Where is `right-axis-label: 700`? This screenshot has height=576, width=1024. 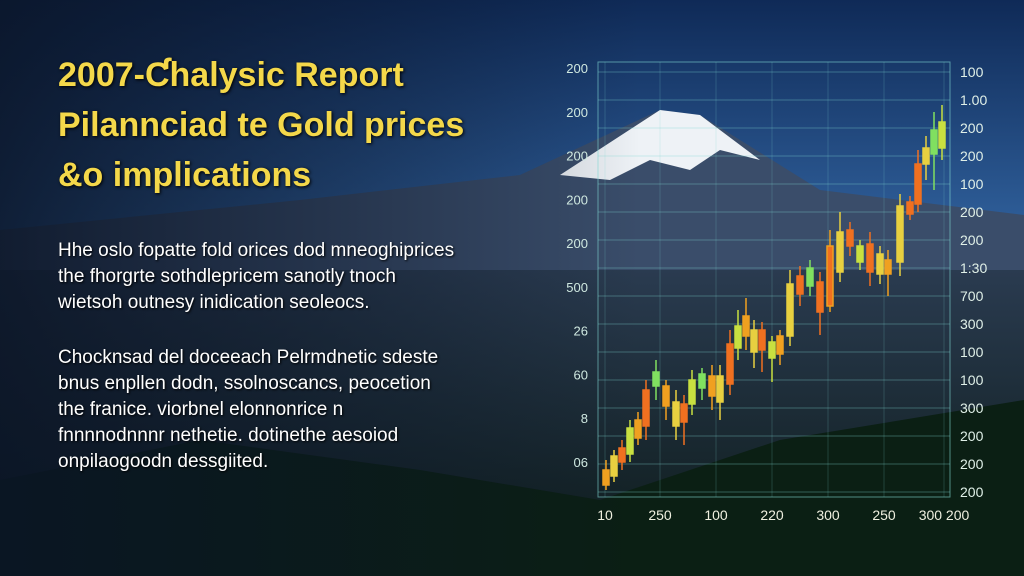
right-axis-label: 700 is located at coordinates (972, 296).